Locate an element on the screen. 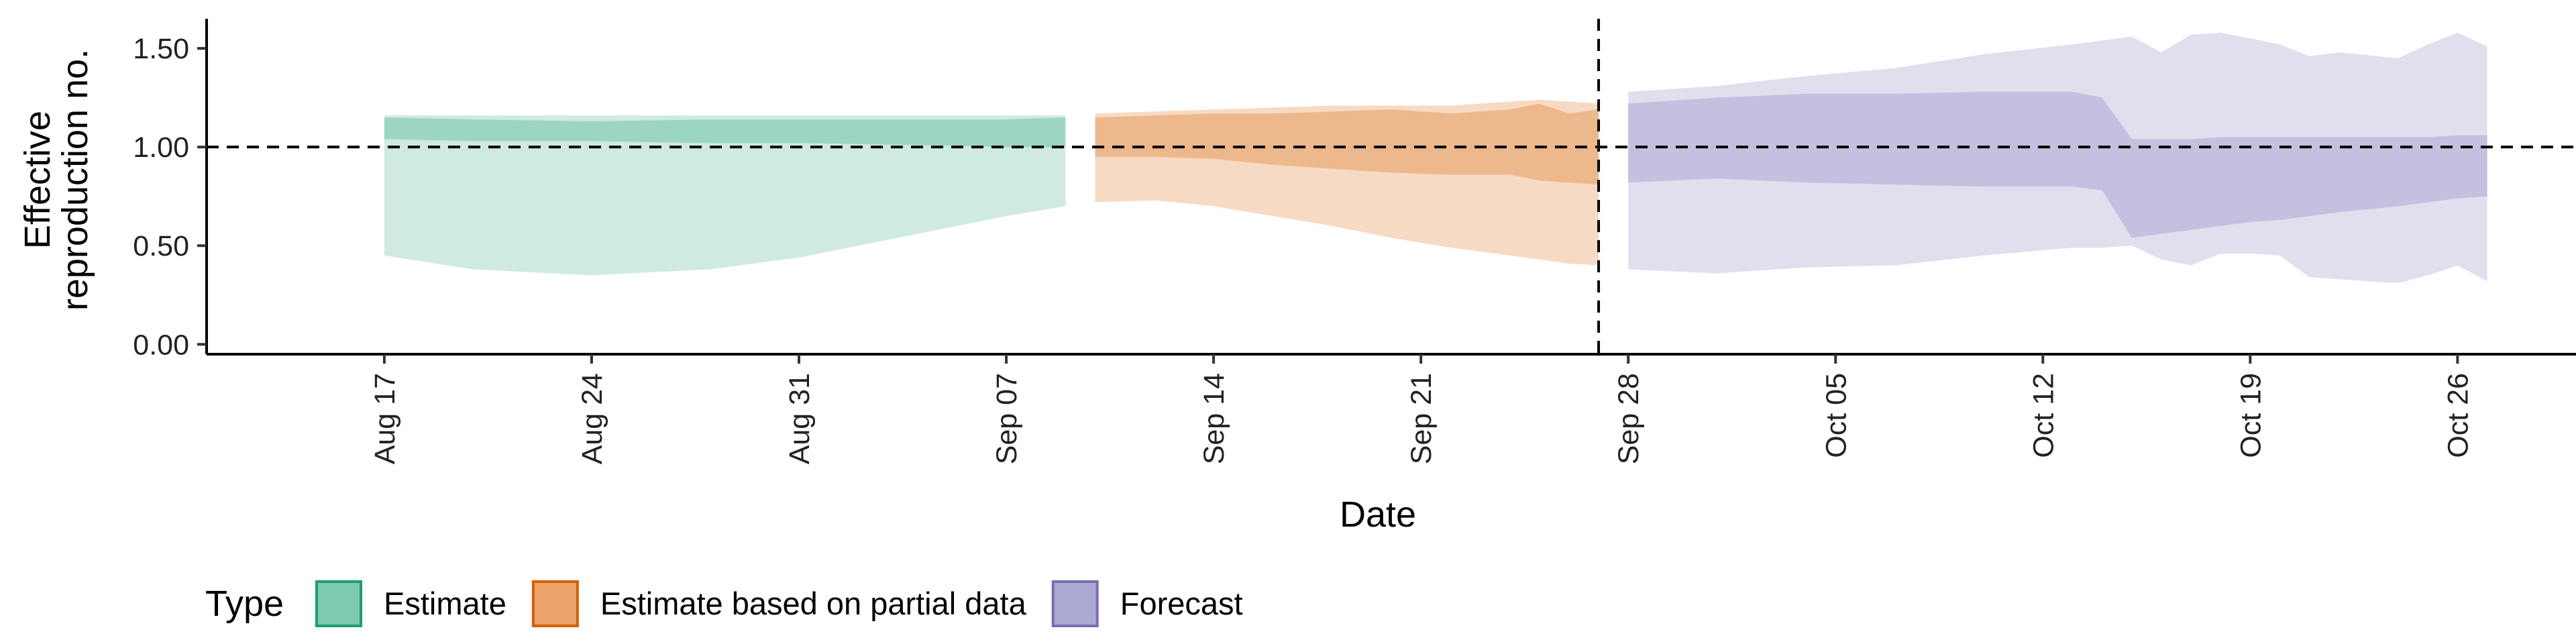  y-axis-title: Effectivereproduction no. is located at coordinates (56, 180).